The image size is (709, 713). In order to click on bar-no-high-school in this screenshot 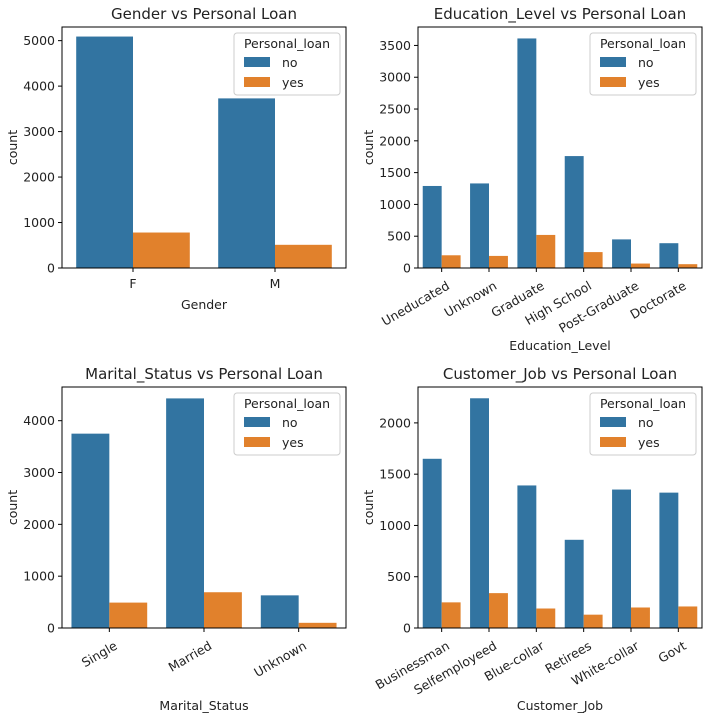, I will do `click(574, 212)`.